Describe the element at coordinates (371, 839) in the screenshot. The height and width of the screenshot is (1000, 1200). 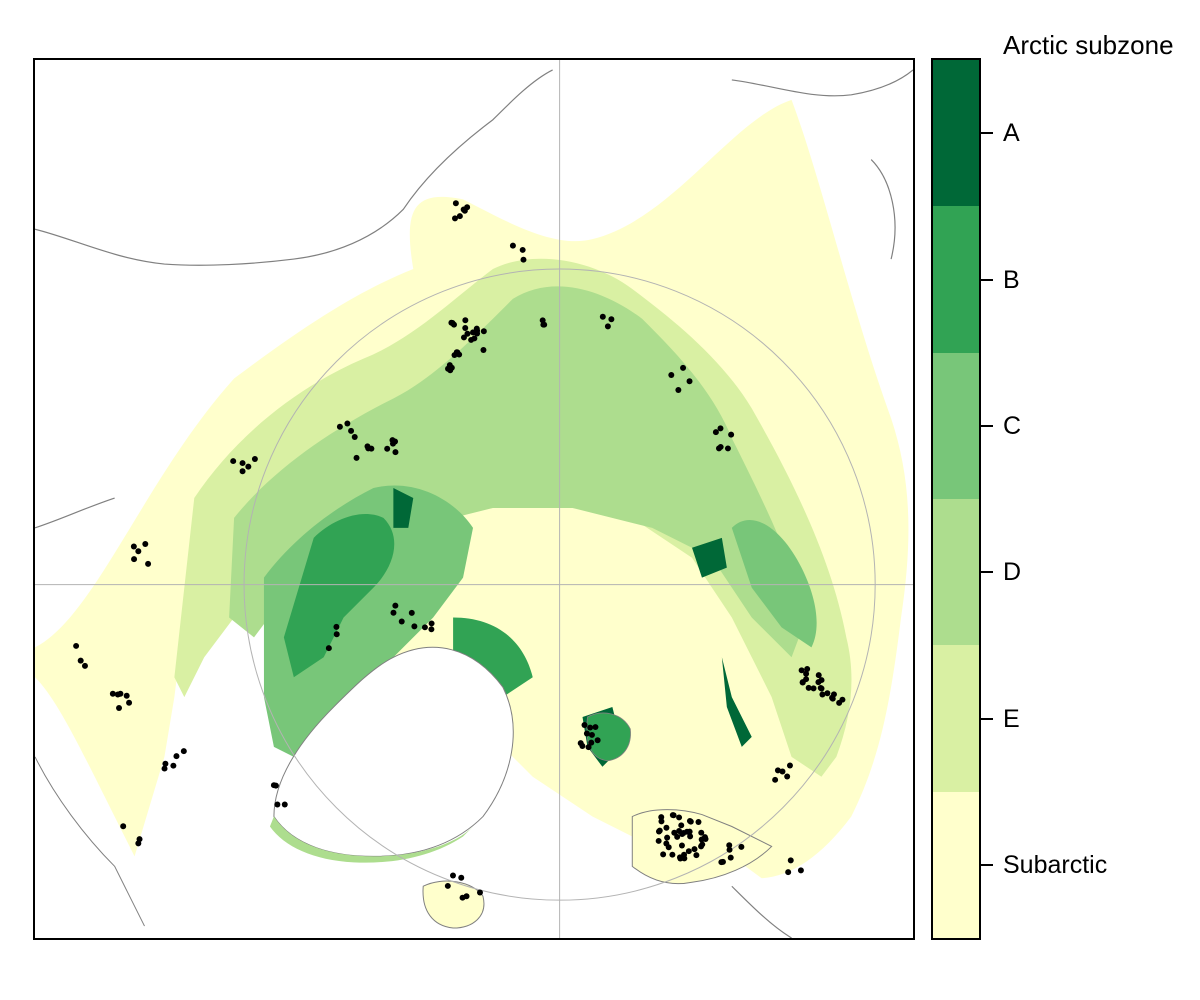
I see `greenland-coast` at that location.